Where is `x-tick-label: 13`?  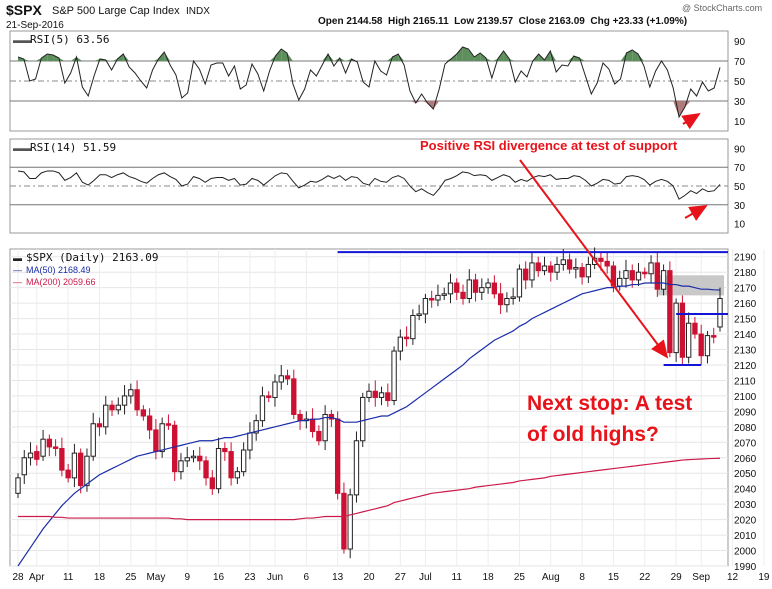 x-tick-label: 13 is located at coordinates (338, 577).